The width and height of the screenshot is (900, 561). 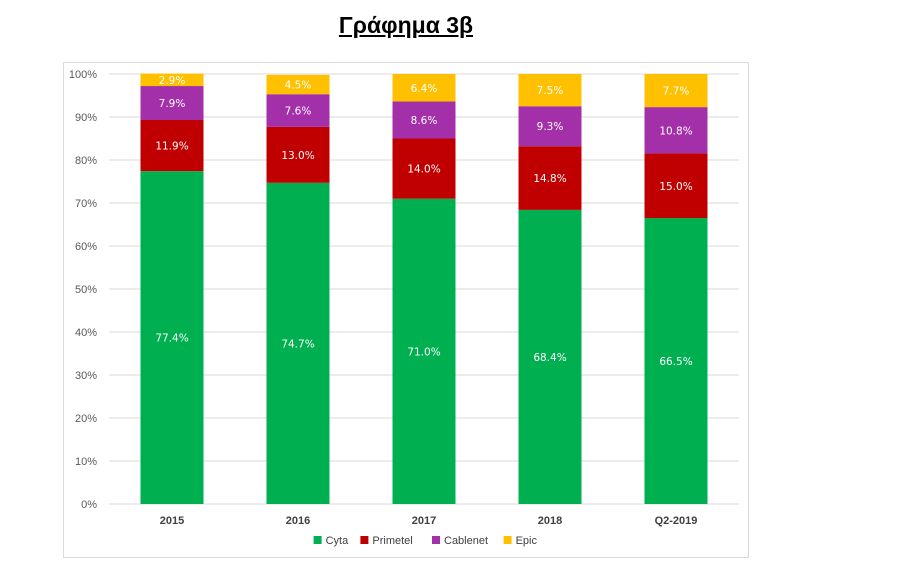 I want to click on data-label: 15.0%, so click(x=675, y=187).